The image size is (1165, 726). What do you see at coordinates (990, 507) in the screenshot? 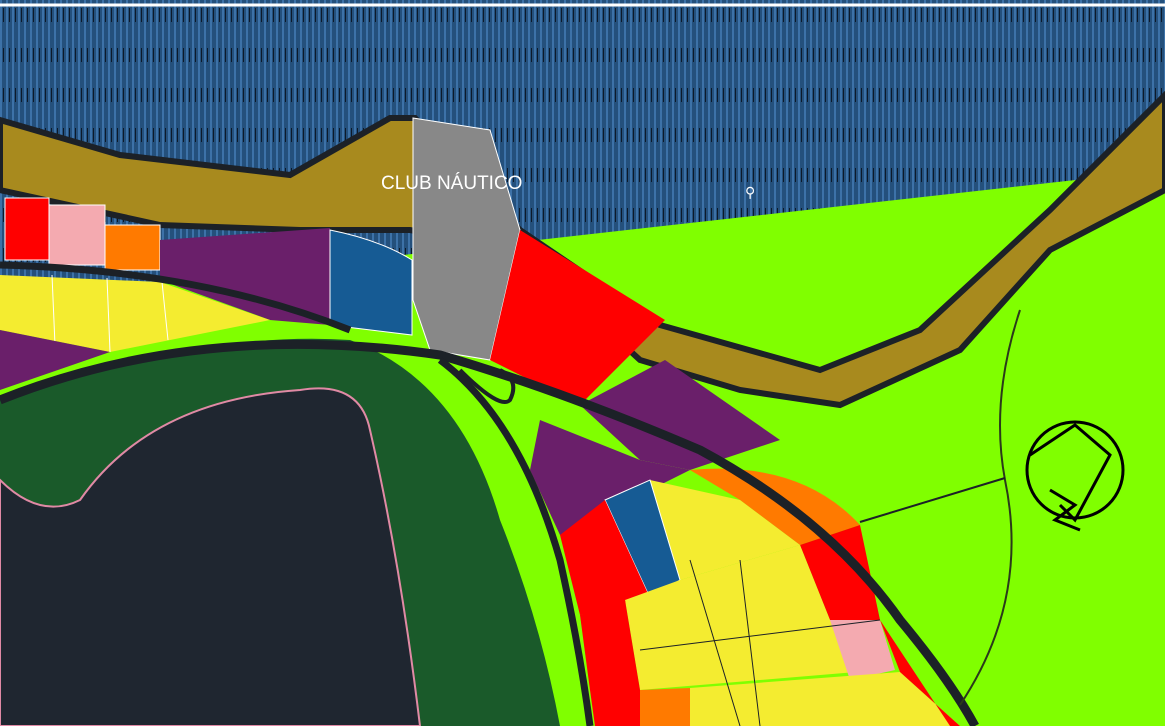
I see `park-path` at bounding box center [990, 507].